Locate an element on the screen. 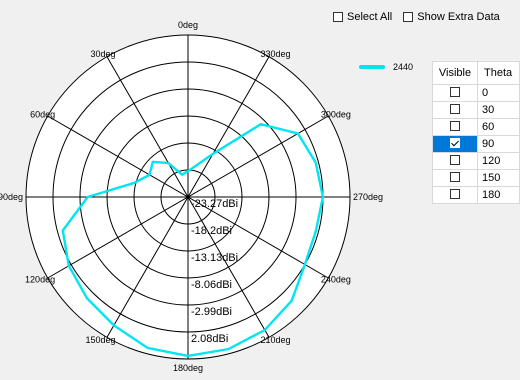 This screenshot has height=380, width=520. table-row: 30 is located at coordinates (476, 110).